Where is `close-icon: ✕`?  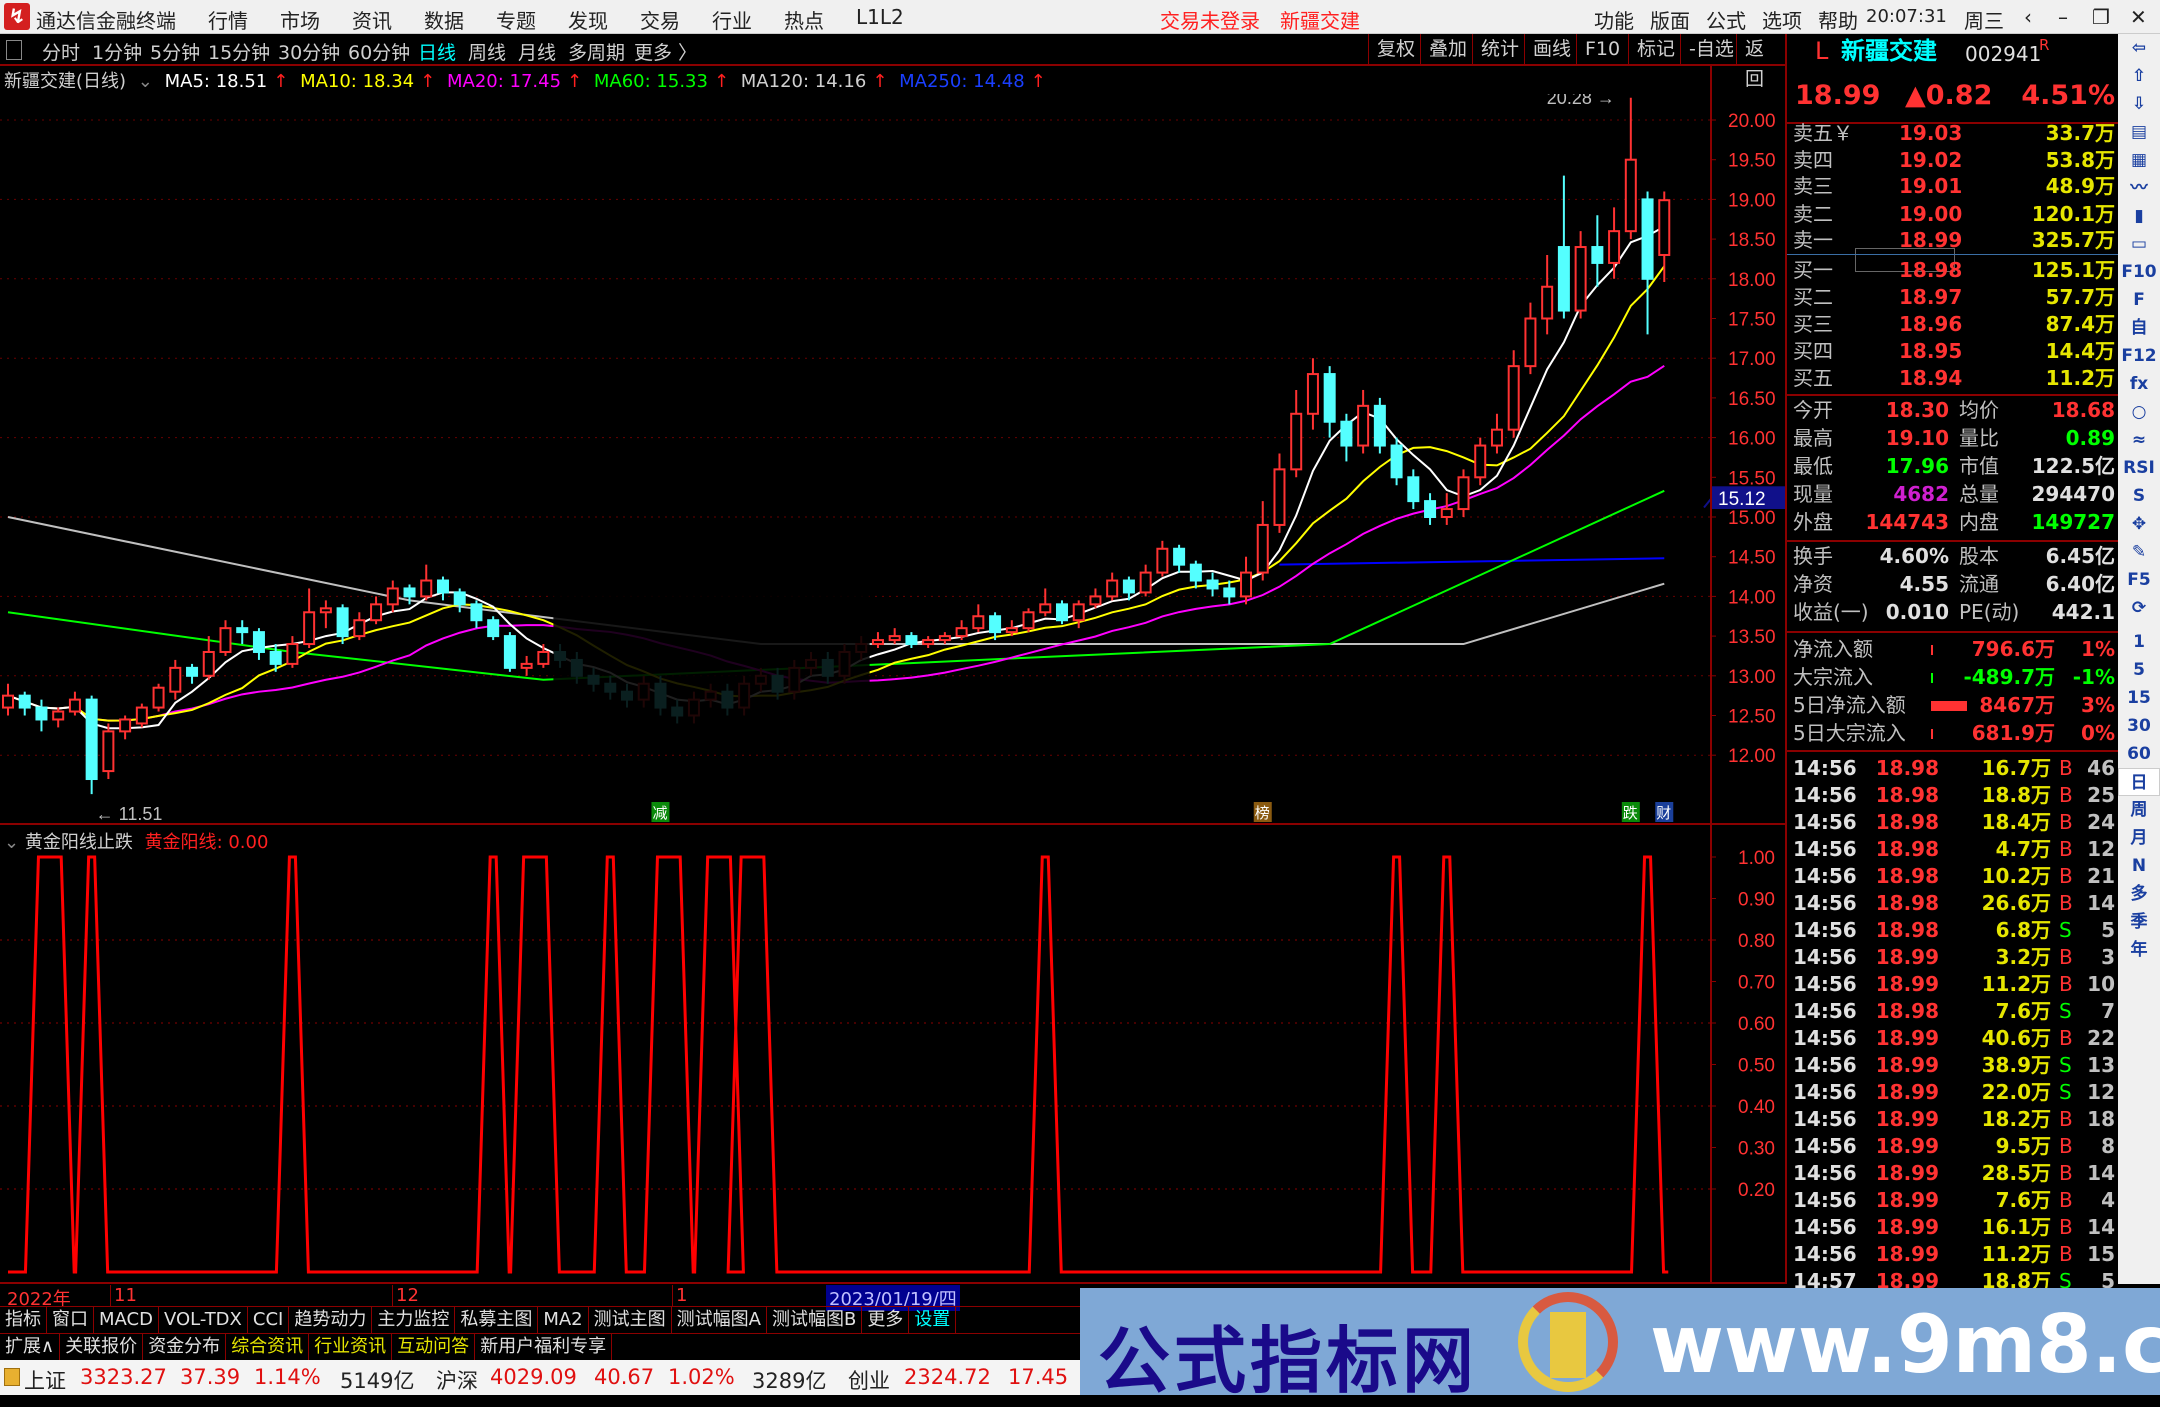 close-icon: ✕ is located at coordinates (2138, 17).